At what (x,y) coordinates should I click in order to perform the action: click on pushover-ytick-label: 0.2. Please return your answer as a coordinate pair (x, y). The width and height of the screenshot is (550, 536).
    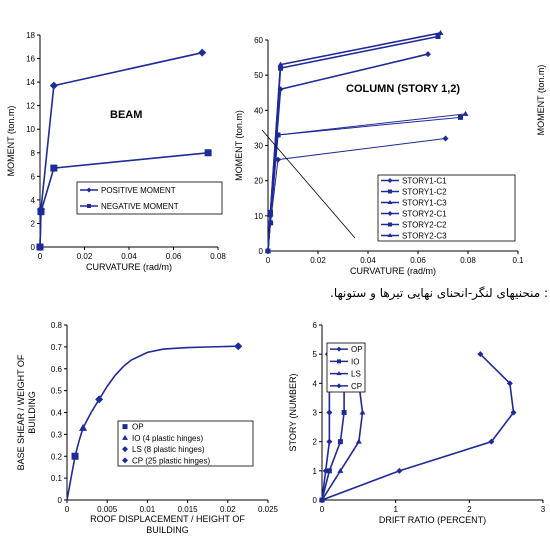
    Looking at the image, I should click on (57, 456).